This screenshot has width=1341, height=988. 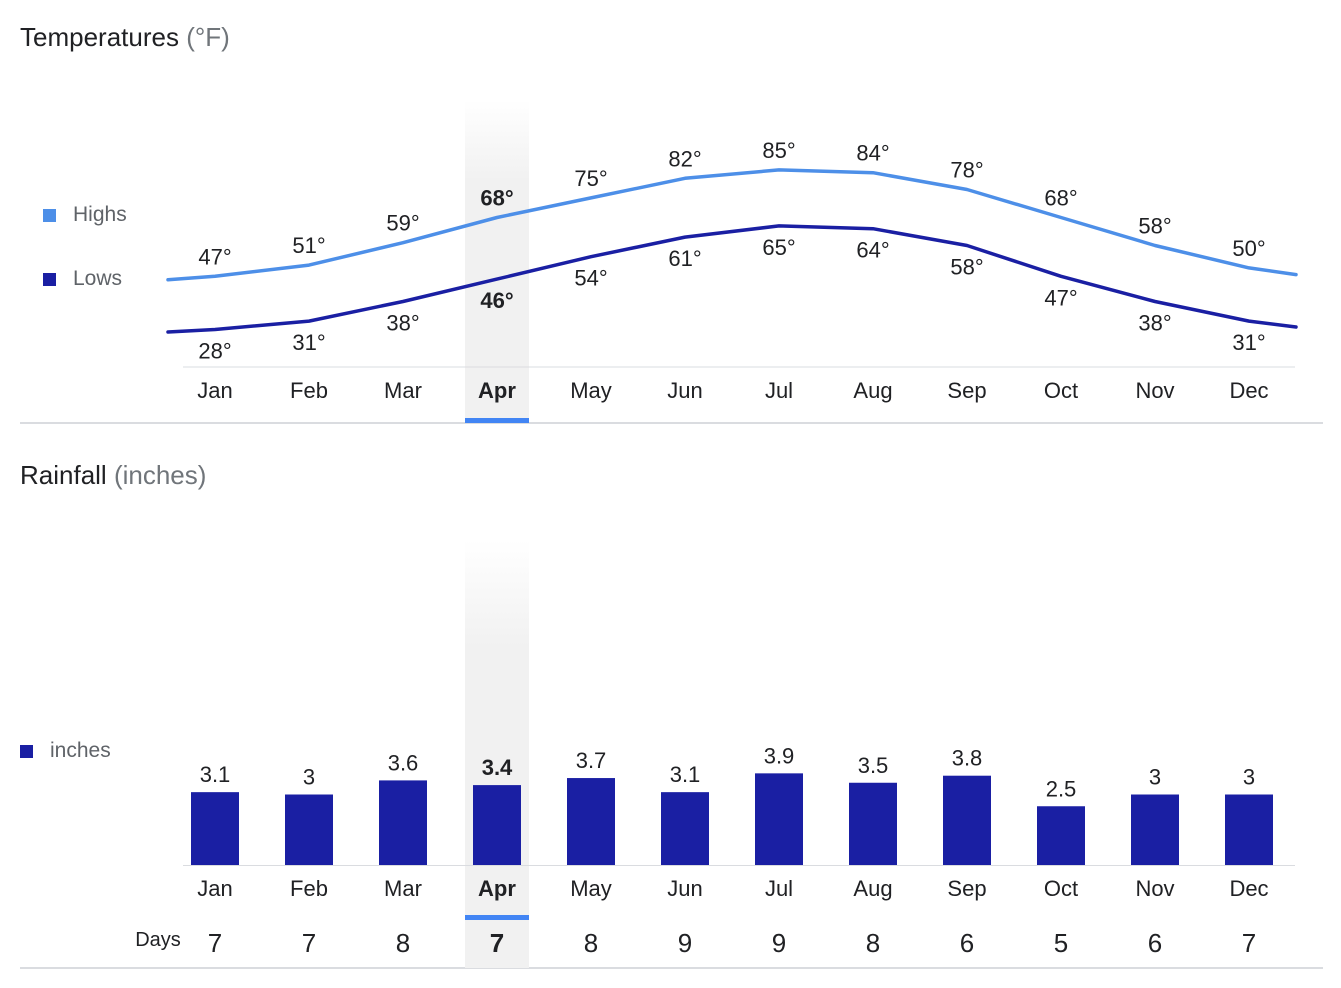 What do you see at coordinates (1060, 297) in the screenshot?
I see `lows-label-oct: 47°` at bounding box center [1060, 297].